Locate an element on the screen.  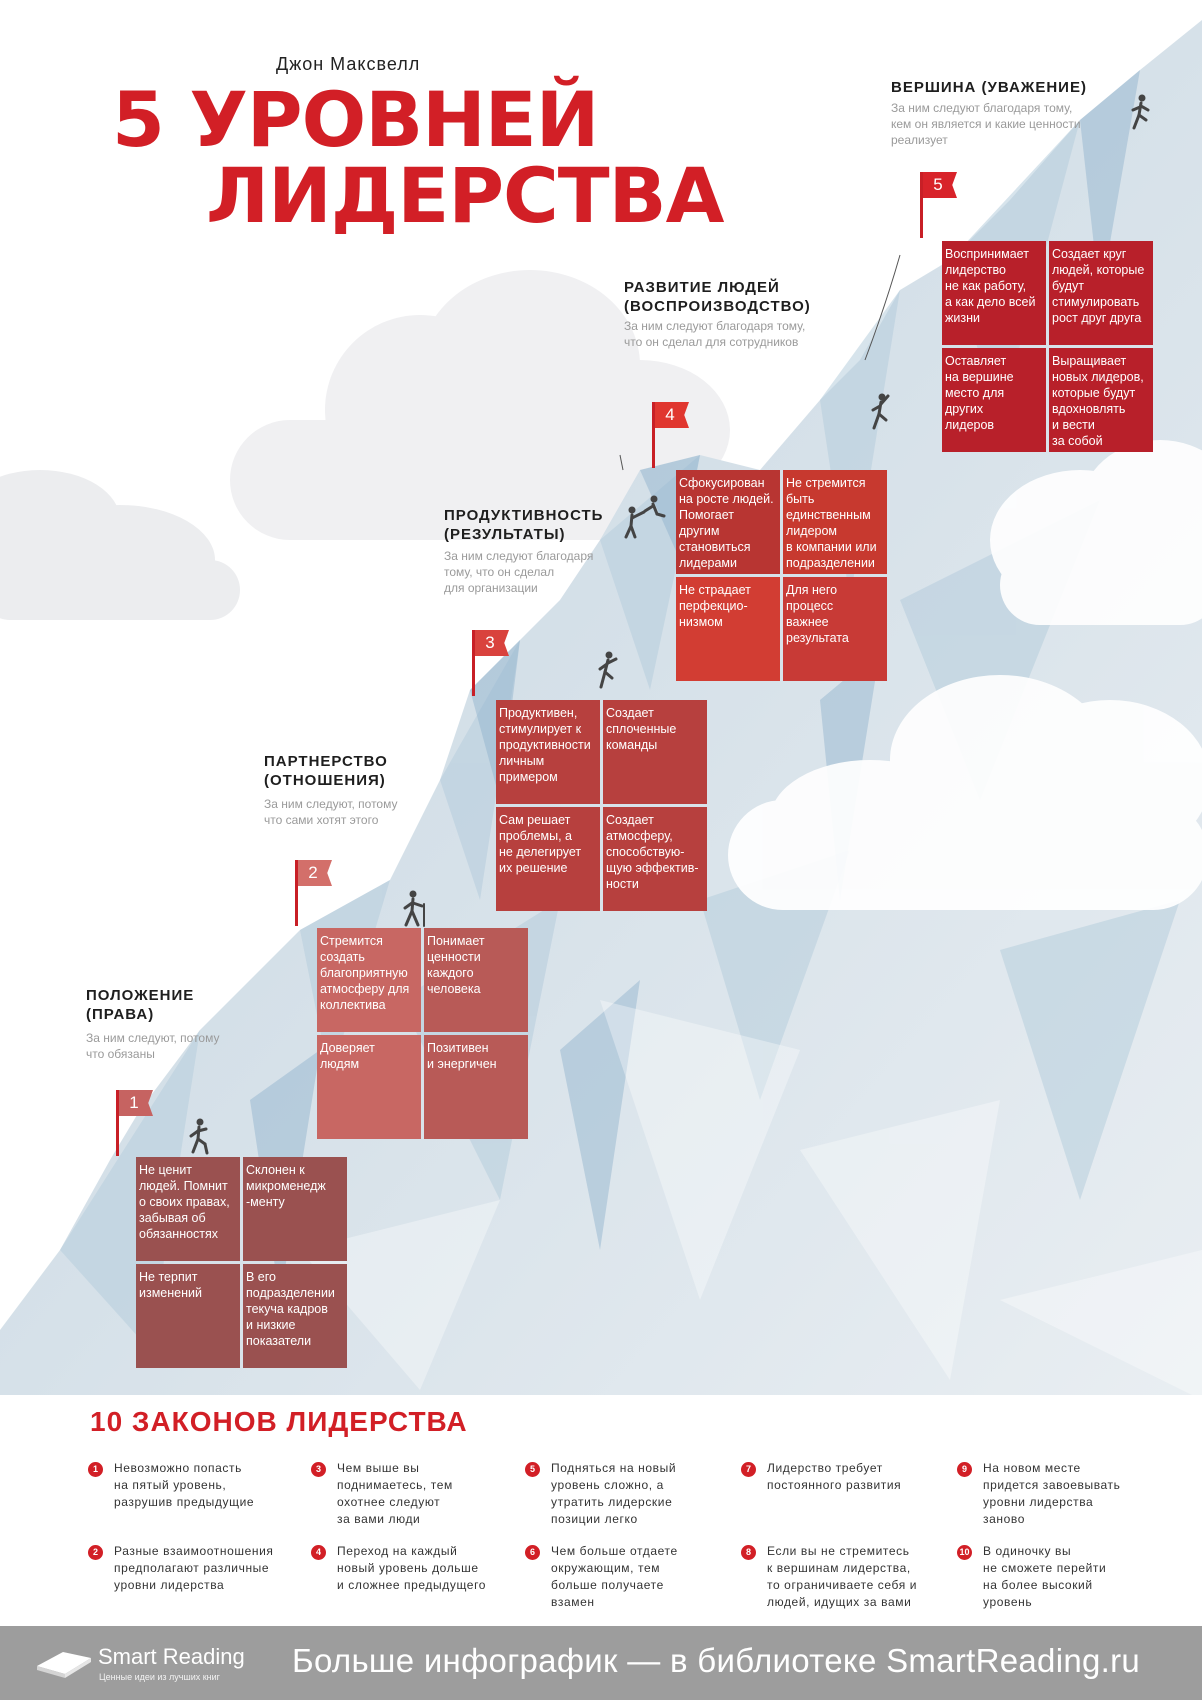
rope-climber-icon is located at coordinates (880, 411).